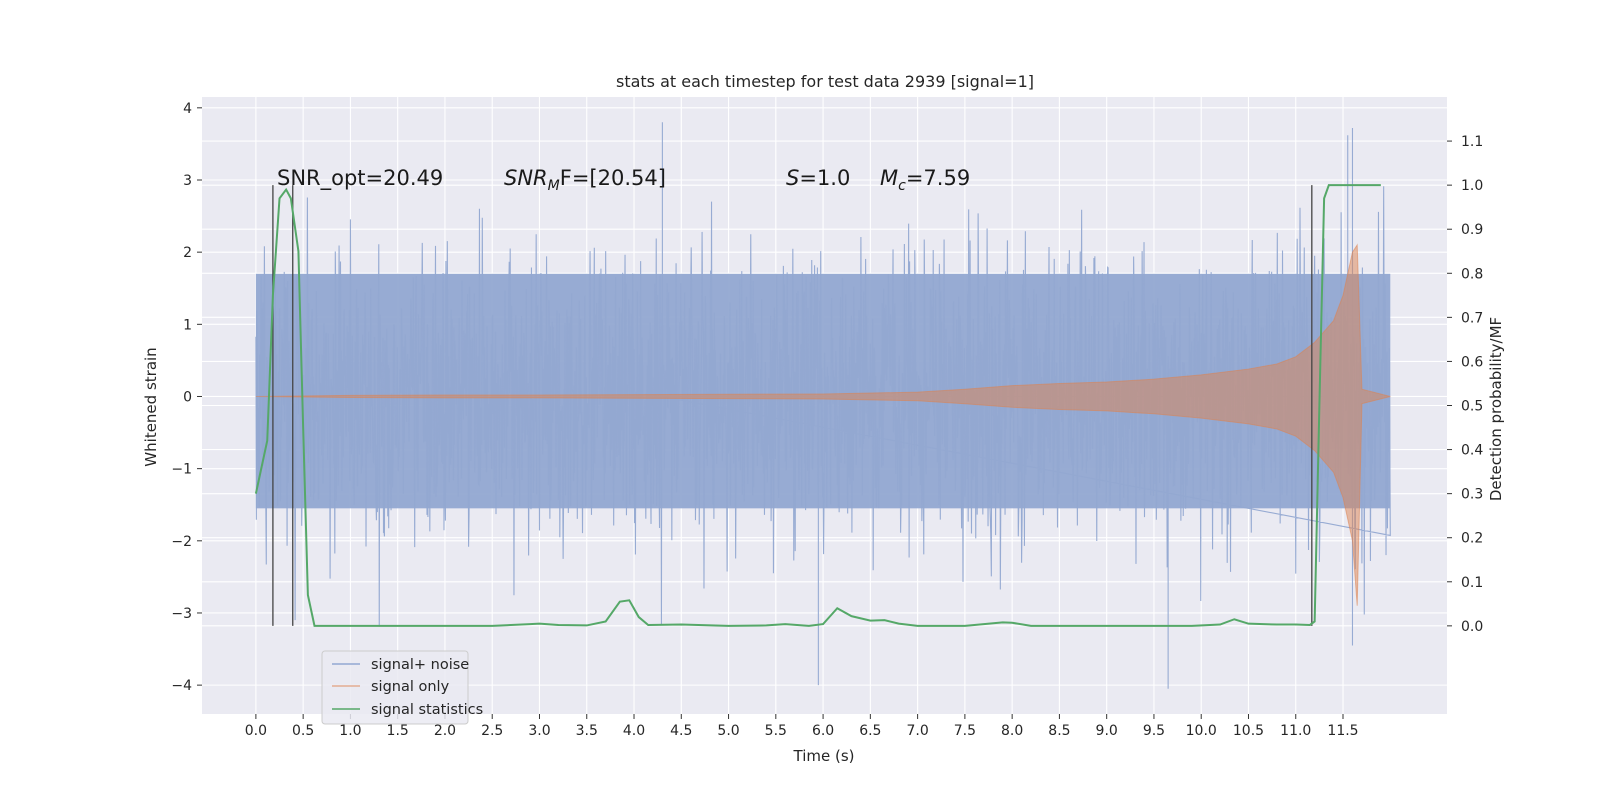 The image size is (1600, 800). Describe the element at coordinates (917, 731) in the screenshot. I see `x-tick-label: 7.0` at that location.